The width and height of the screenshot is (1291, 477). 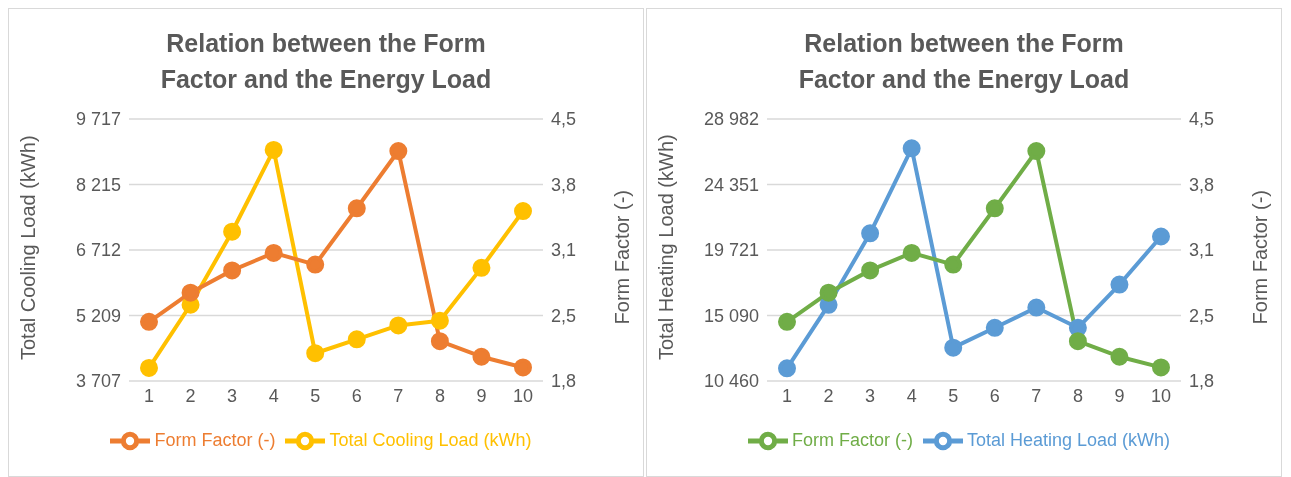 What do you see at coordinates (28, 247) in the screenshot?
I see `y-axis-title: Total Cooling Load (kWh)` at bounding box center [28, 247].